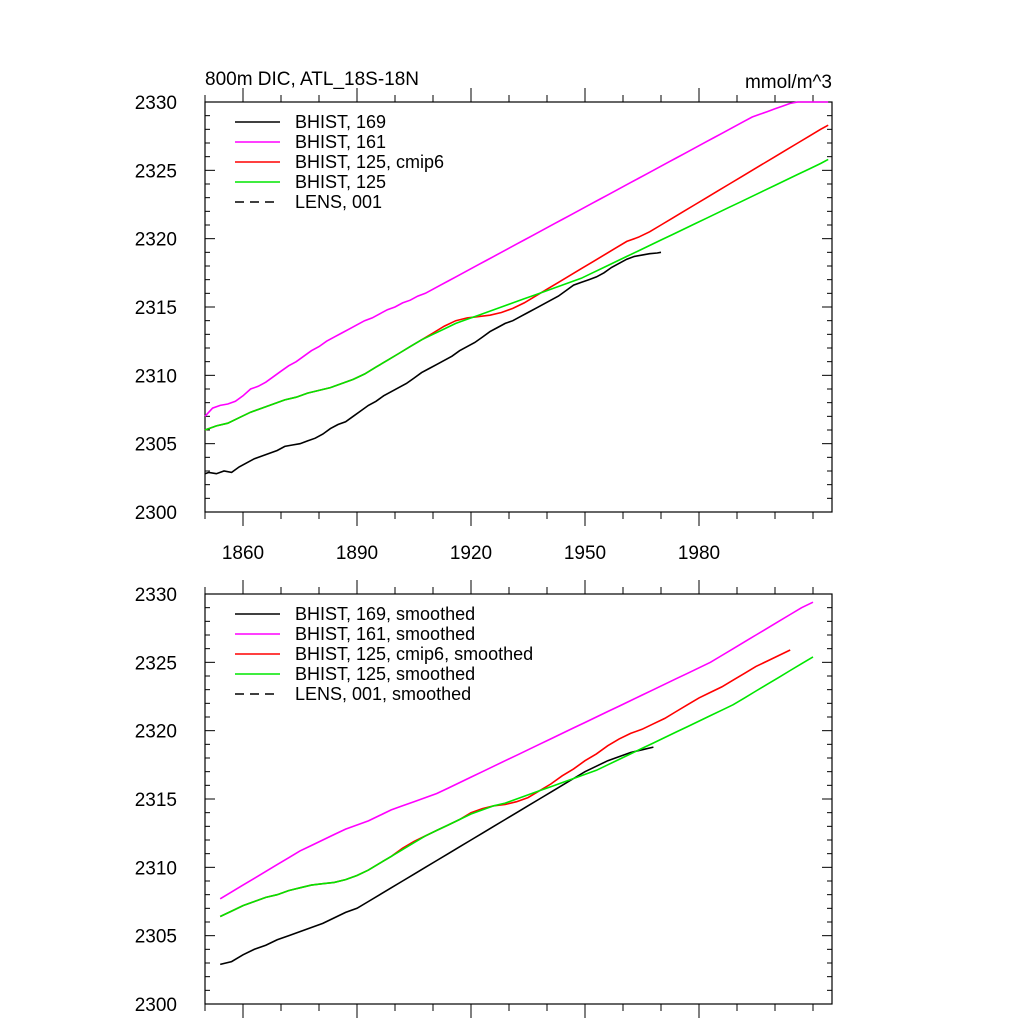  I want to click on legend-label: LENS, 001, so click(338, 202).